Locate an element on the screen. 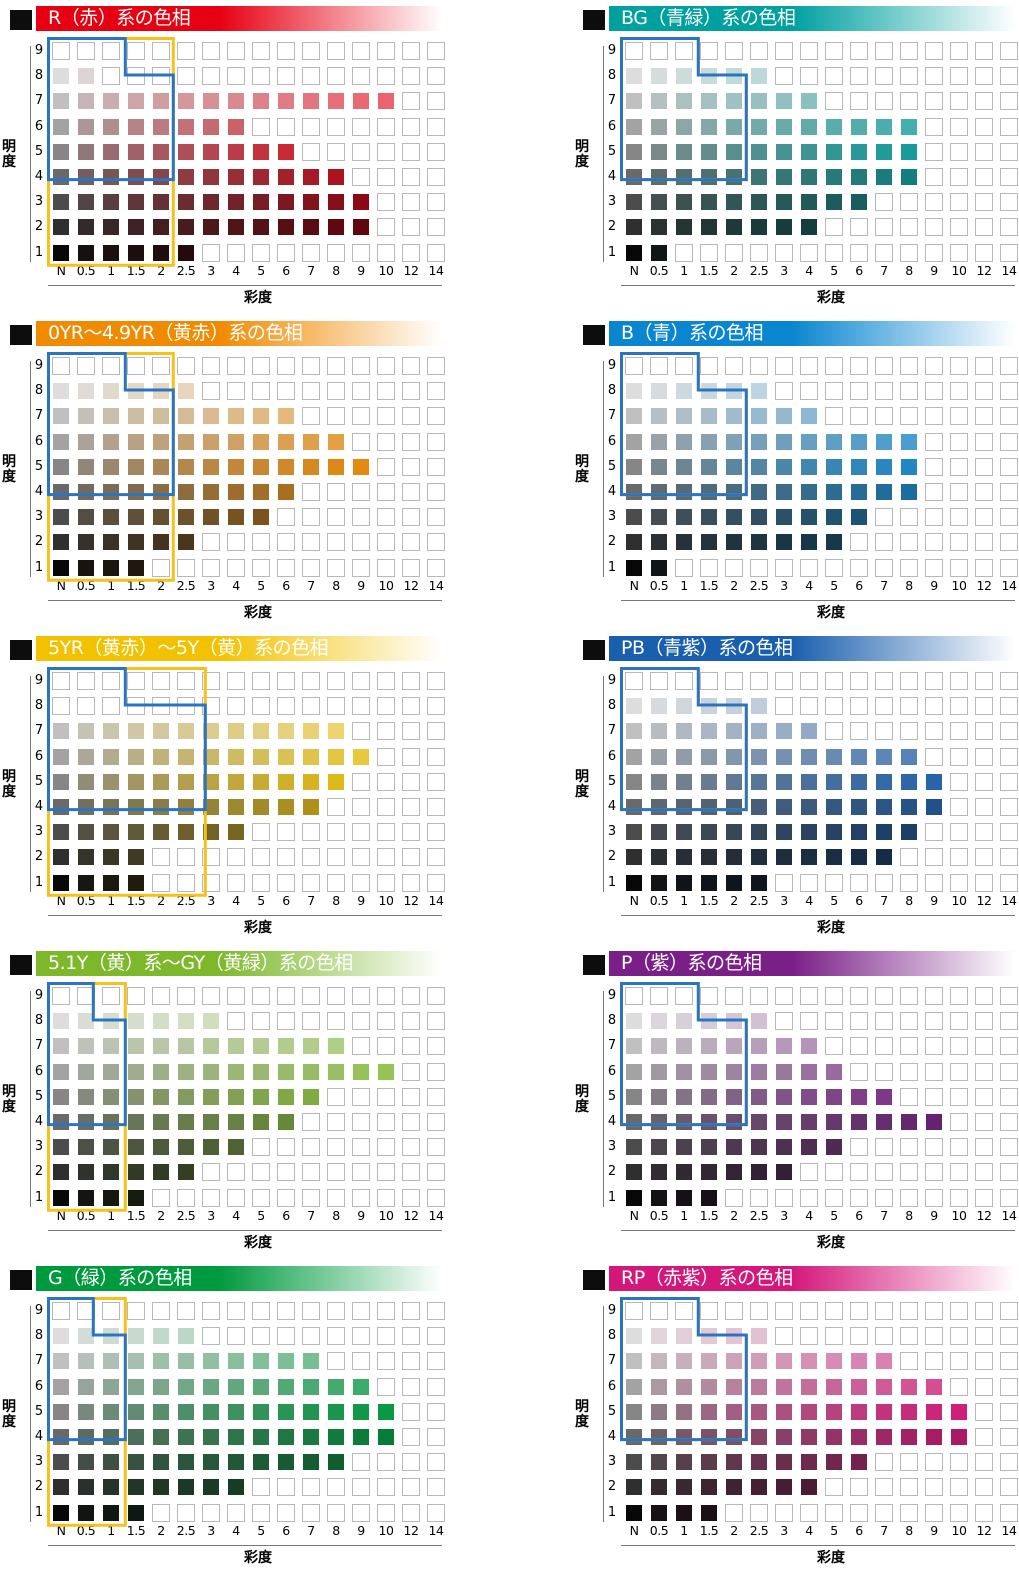 Image resolution: width=1019 pixels, height=1576 pixels. chroma-label: 2.5 is located at coordinates (759, 1215).